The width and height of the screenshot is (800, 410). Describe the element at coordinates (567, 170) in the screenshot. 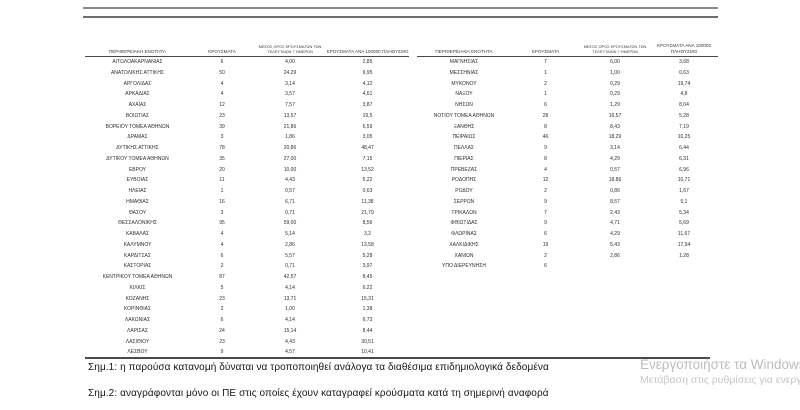

I see `table-row: ΠΡΕΒΕΖΑΣ 4 0,57 6,96` at that location.